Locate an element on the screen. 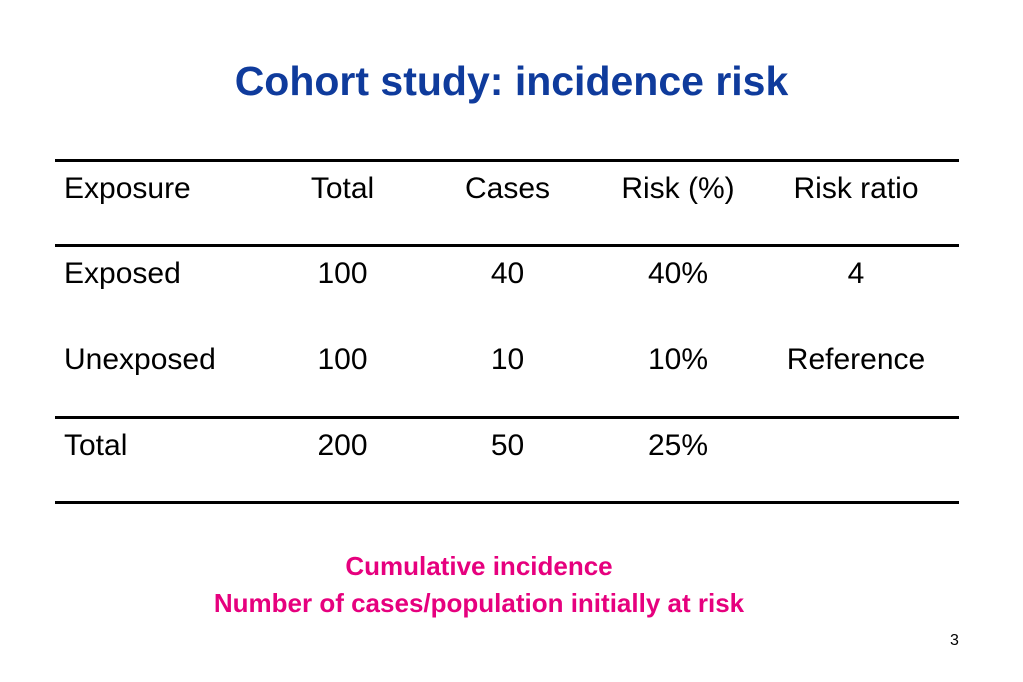 This screenshot has width=1023, height=682. header-risk: Risk (%) is located at coordinates (678, 188).